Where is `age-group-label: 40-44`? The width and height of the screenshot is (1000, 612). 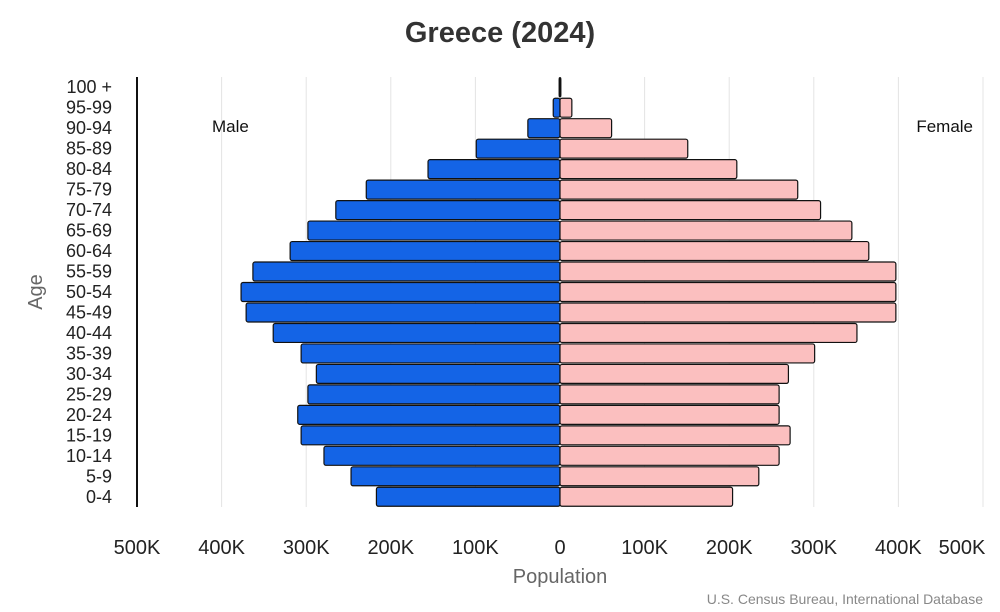
age-group-label: 40-44 is located at coordinates (89, 333).